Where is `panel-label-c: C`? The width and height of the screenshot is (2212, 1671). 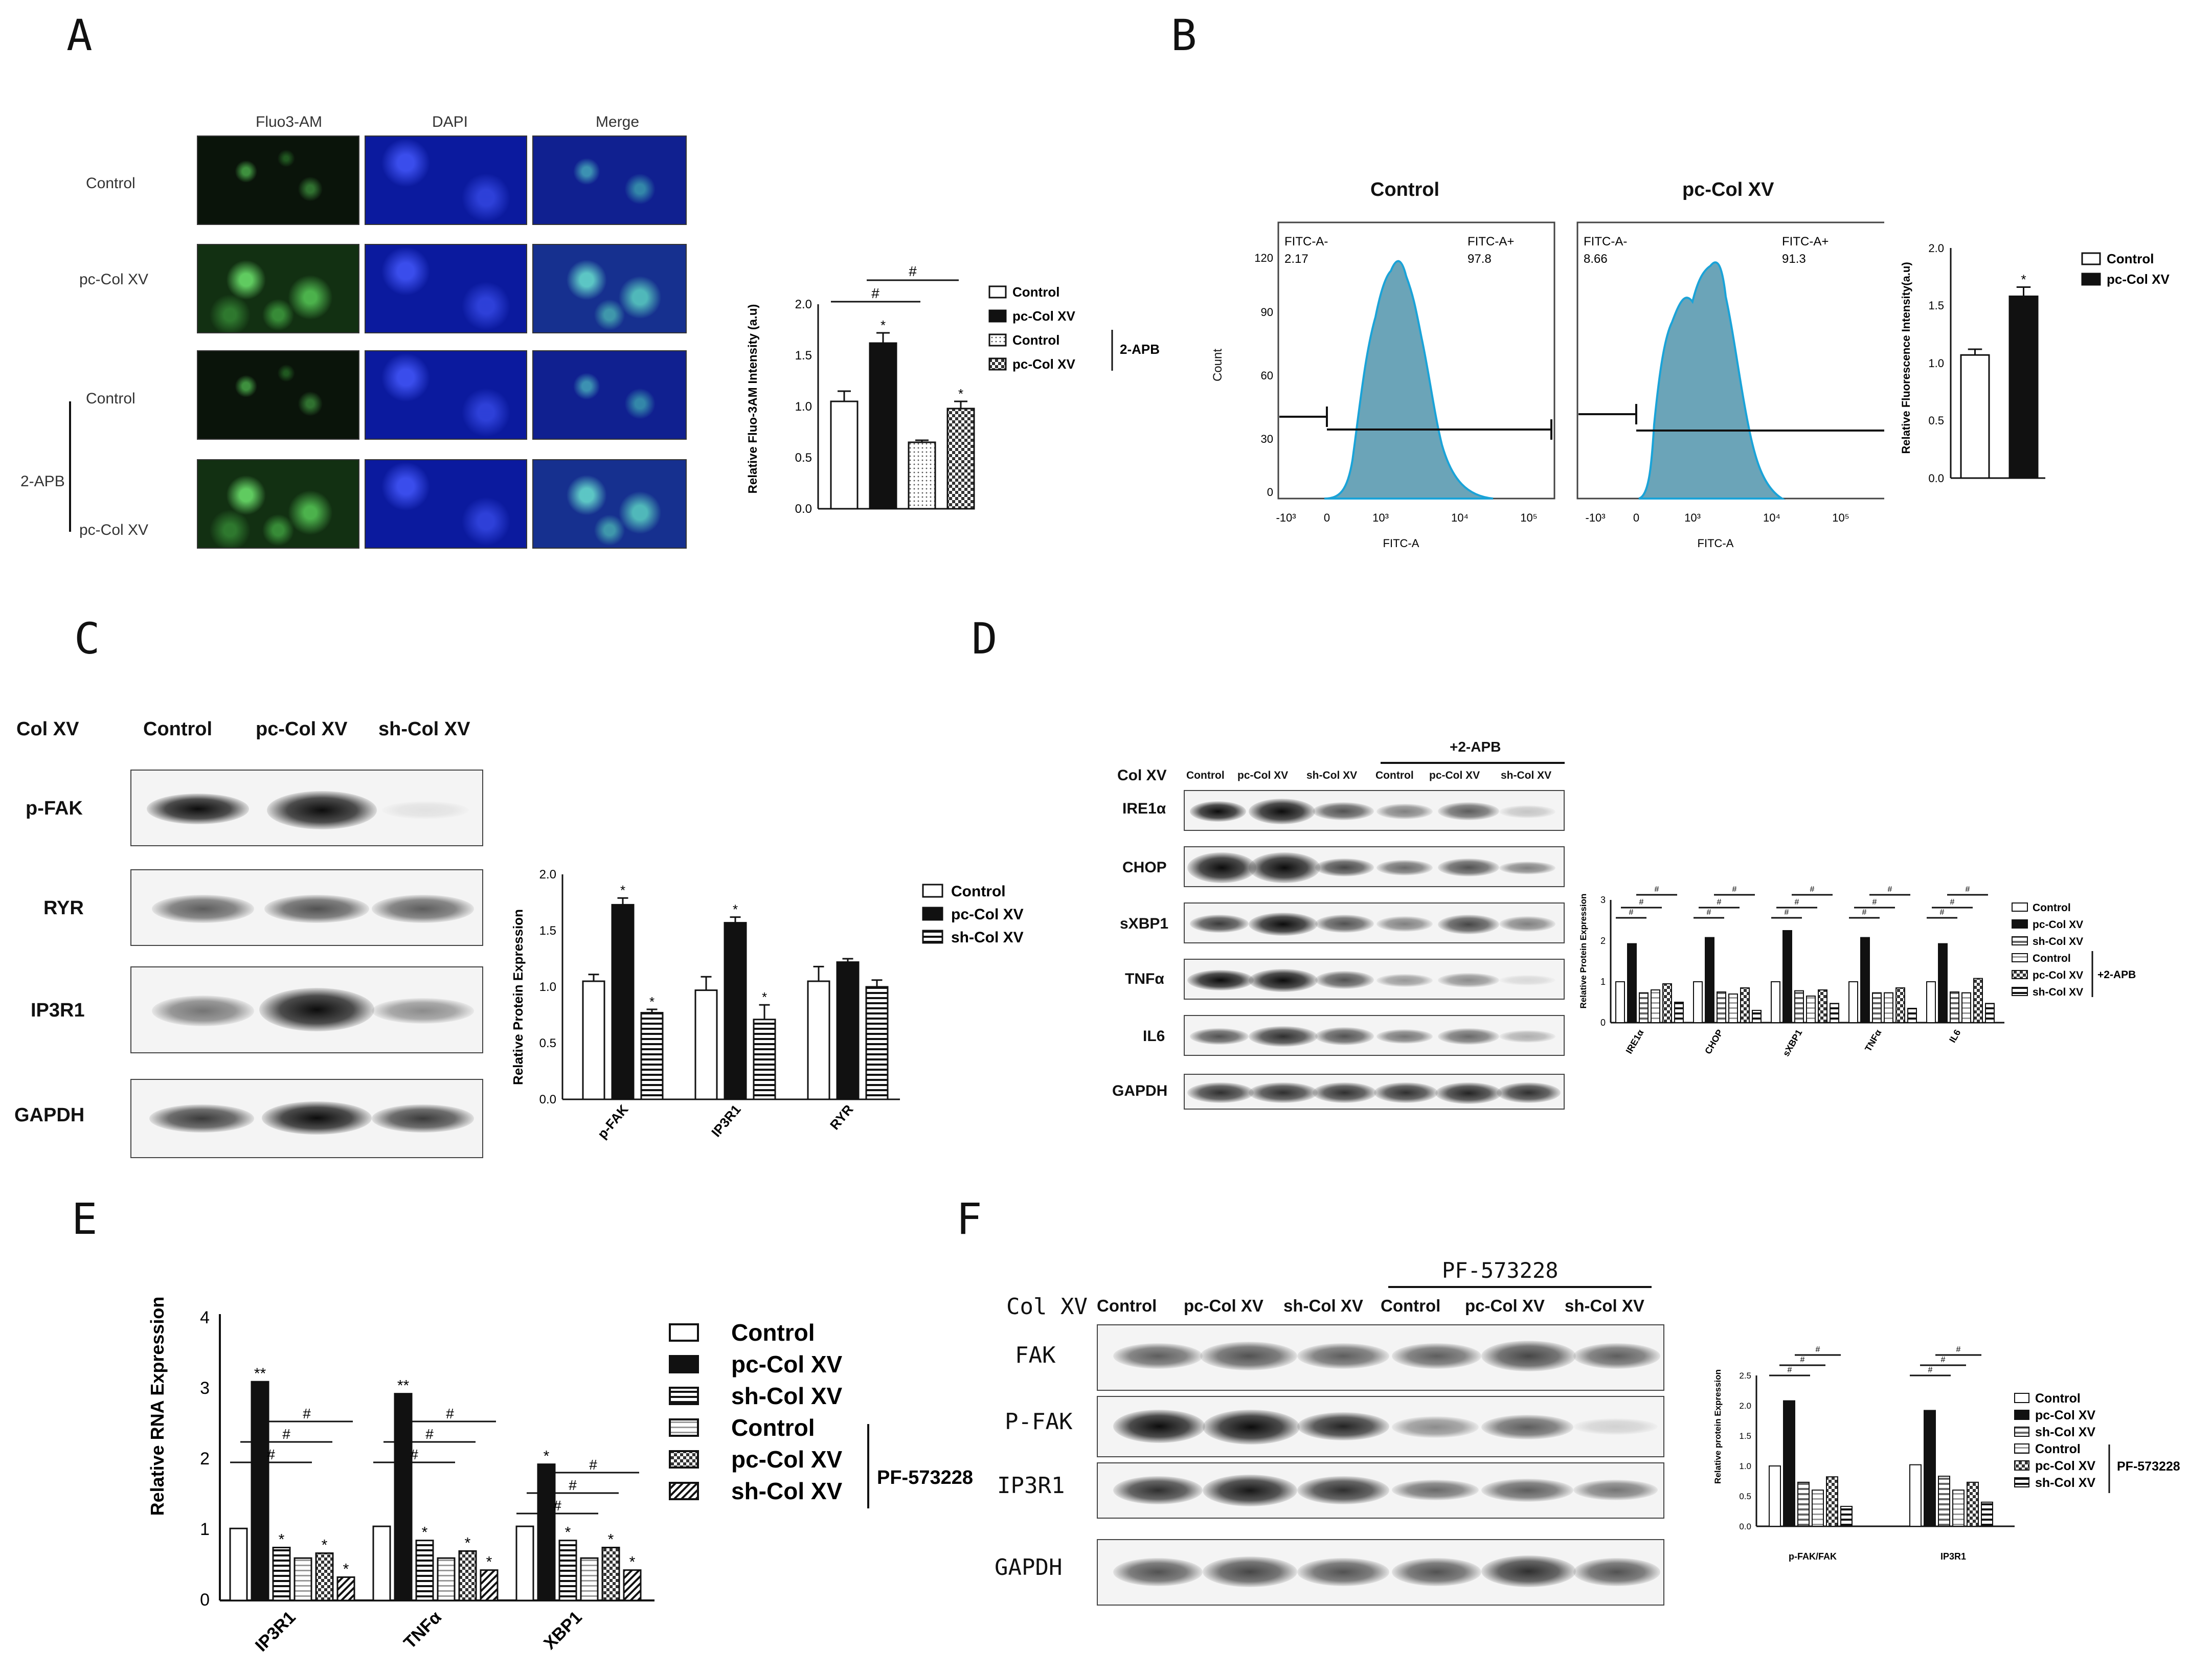
panel-label-c: C is located at coordinates (87, 639).